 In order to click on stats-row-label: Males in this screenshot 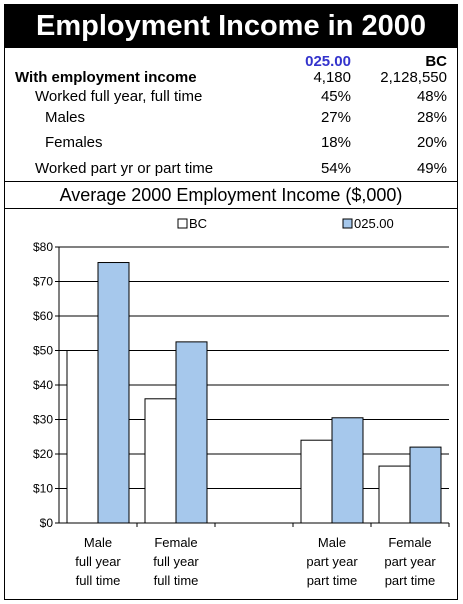, I will do `click(65, 117)`.